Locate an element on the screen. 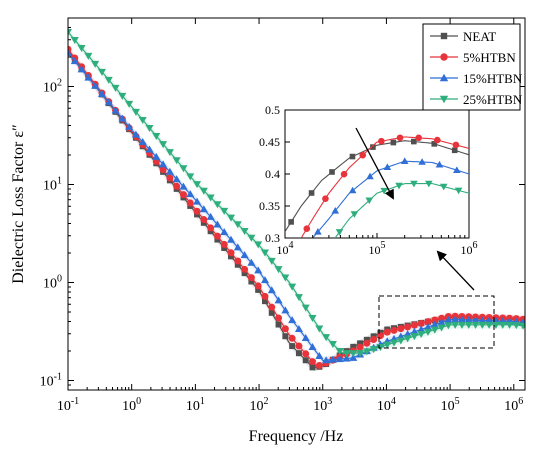 The height and width of the screenshot is (460, 550). x-tick-label: 10³ is located at coordinates (322, 405).